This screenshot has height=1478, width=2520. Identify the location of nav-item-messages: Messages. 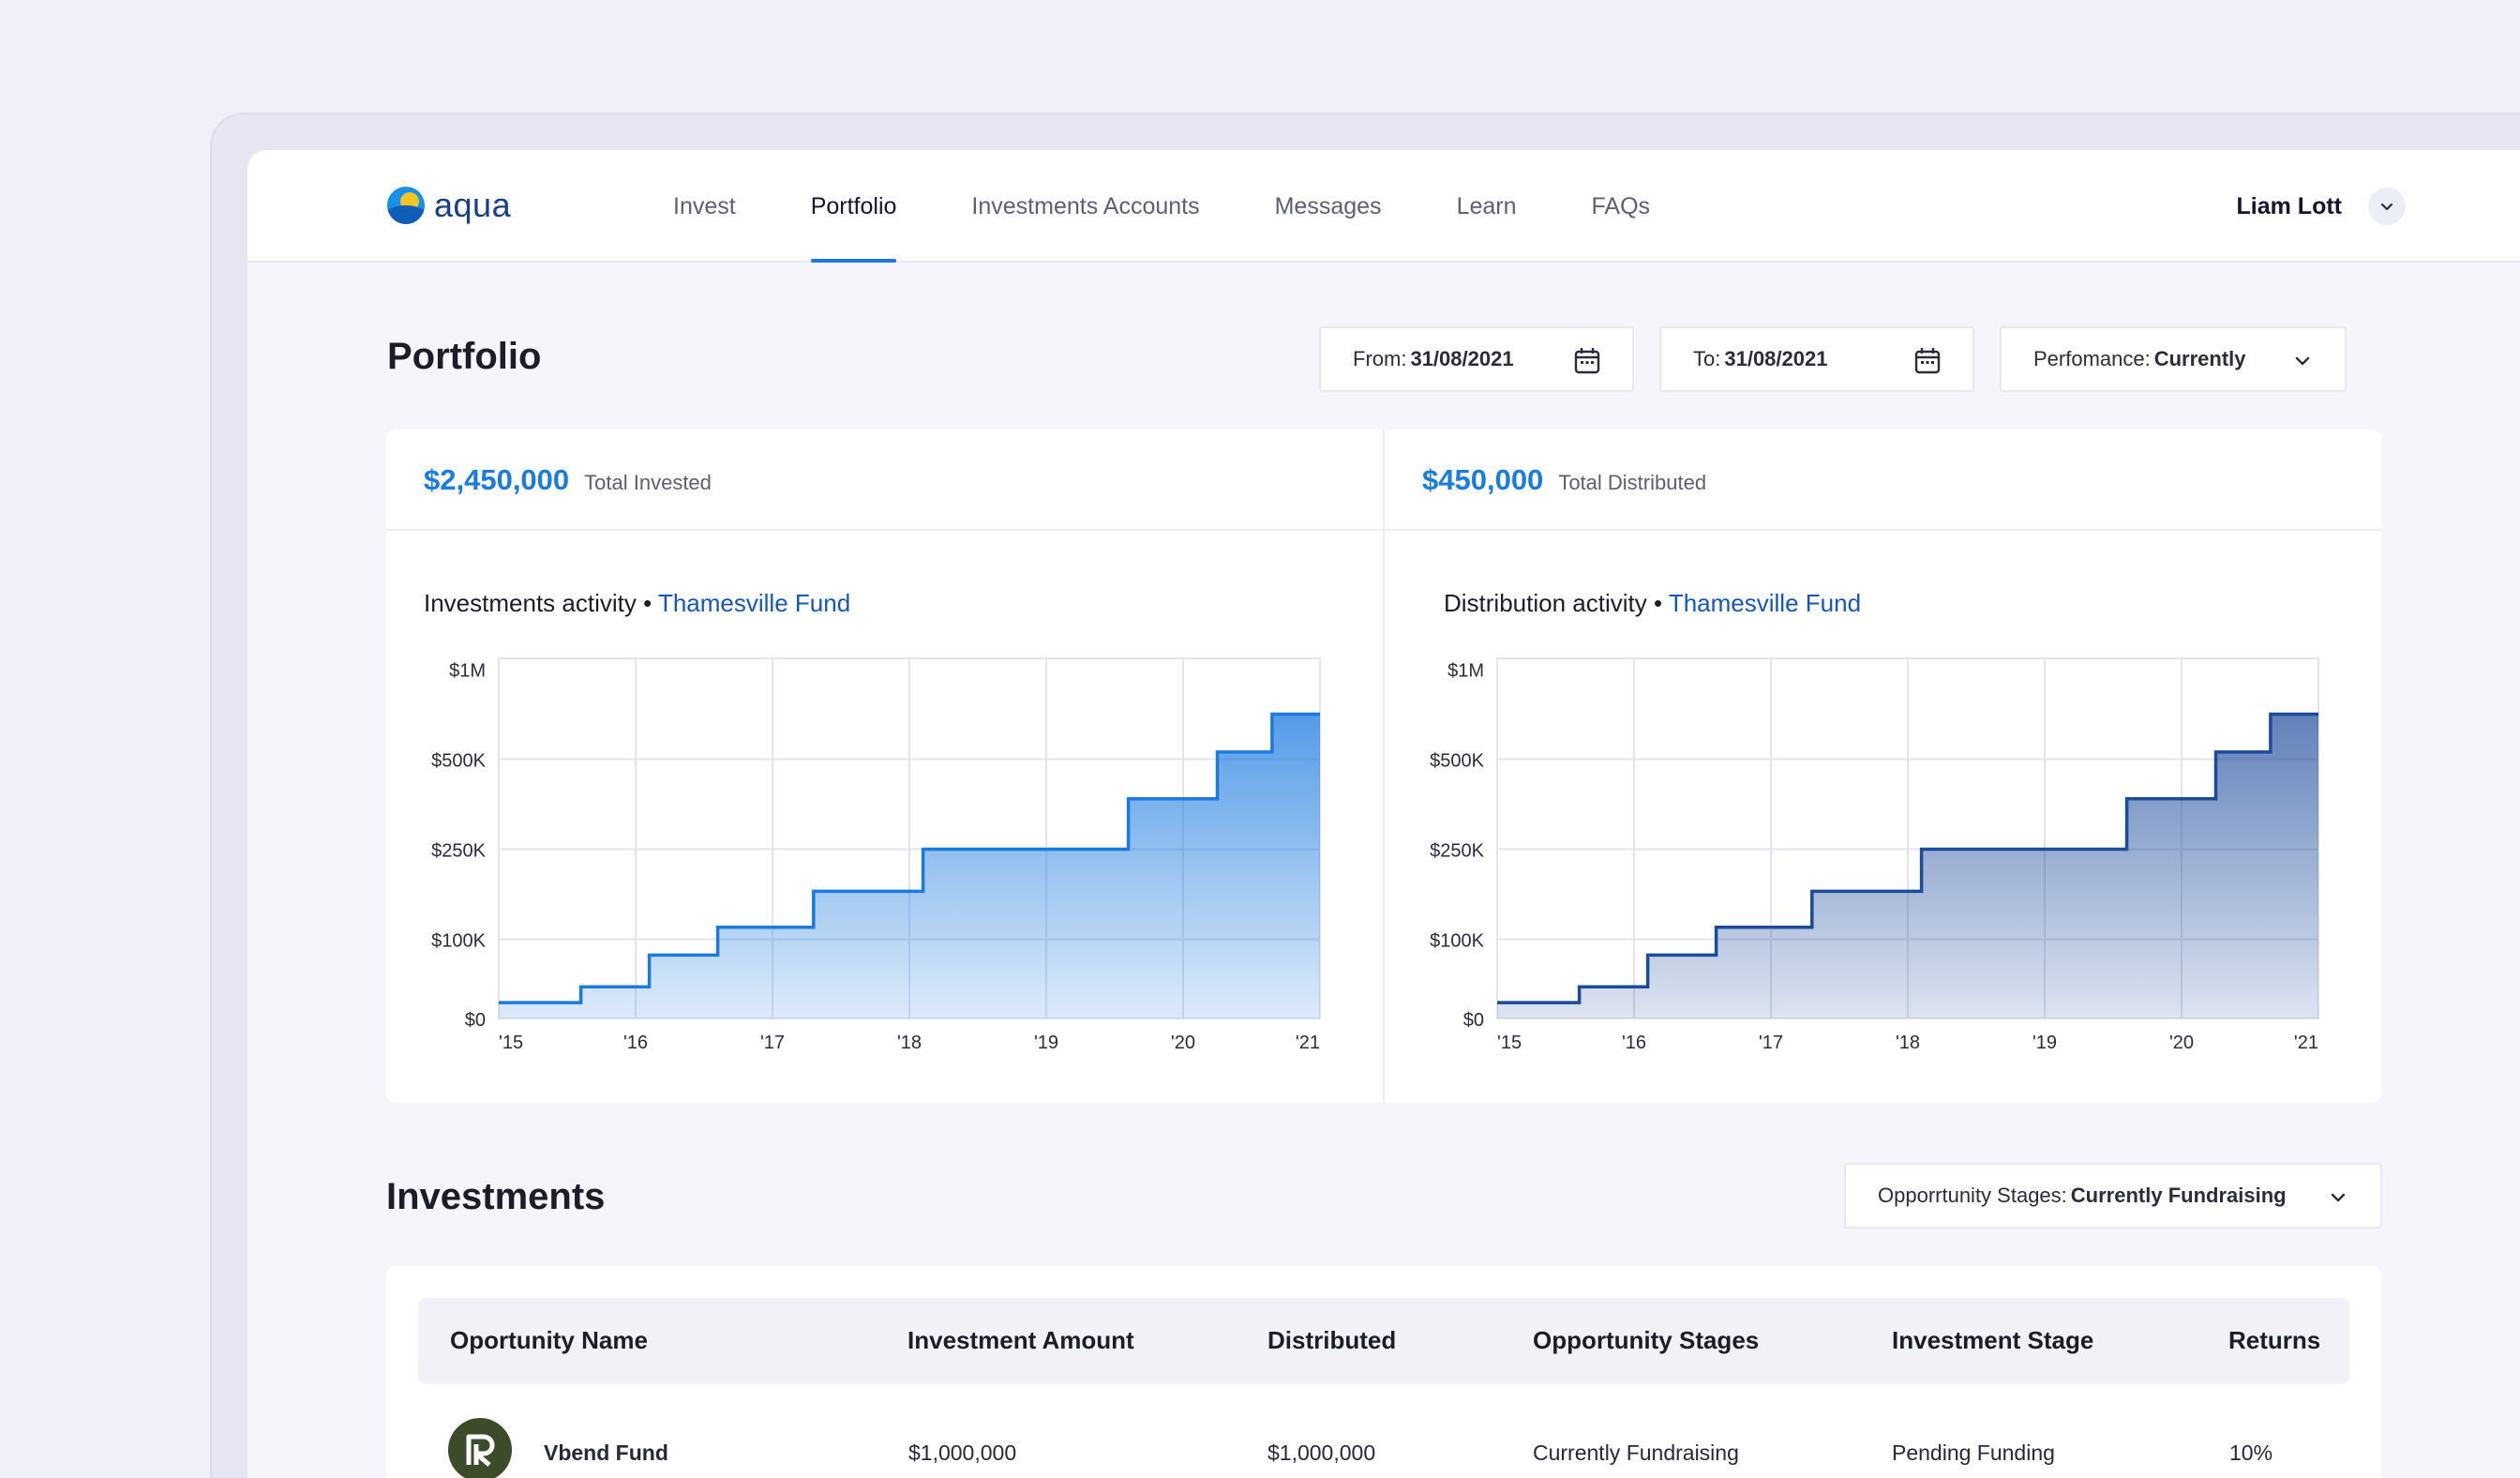
(1328, 205).